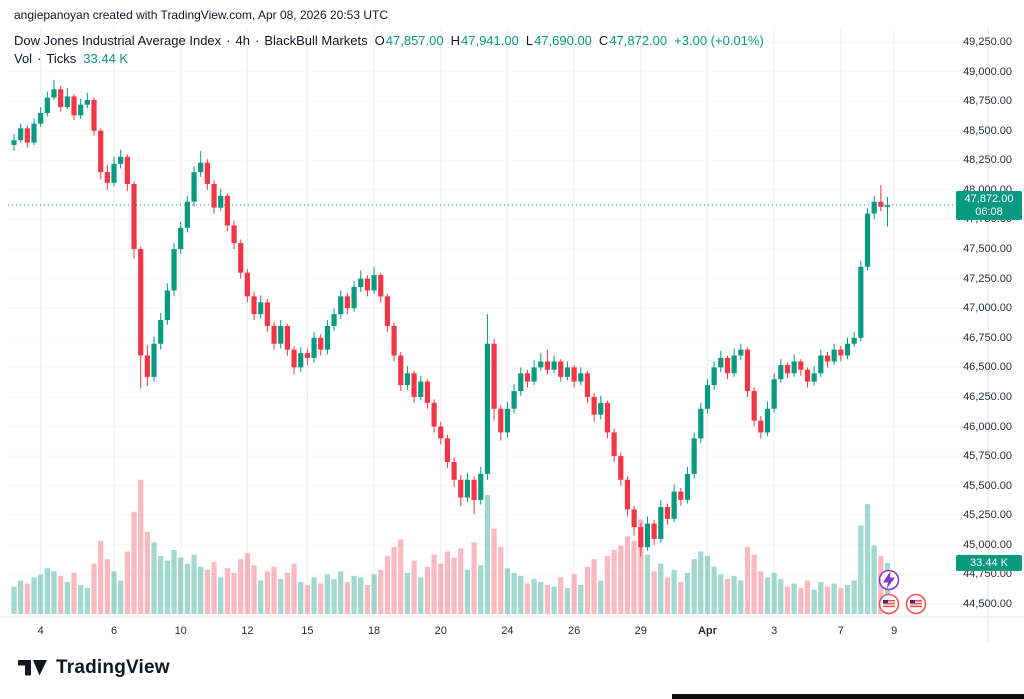  What do you see at coordinates (987, 426) in the screenshot?
I see `price-axis-label: 46,000.00` at bounding box center [987, 426].